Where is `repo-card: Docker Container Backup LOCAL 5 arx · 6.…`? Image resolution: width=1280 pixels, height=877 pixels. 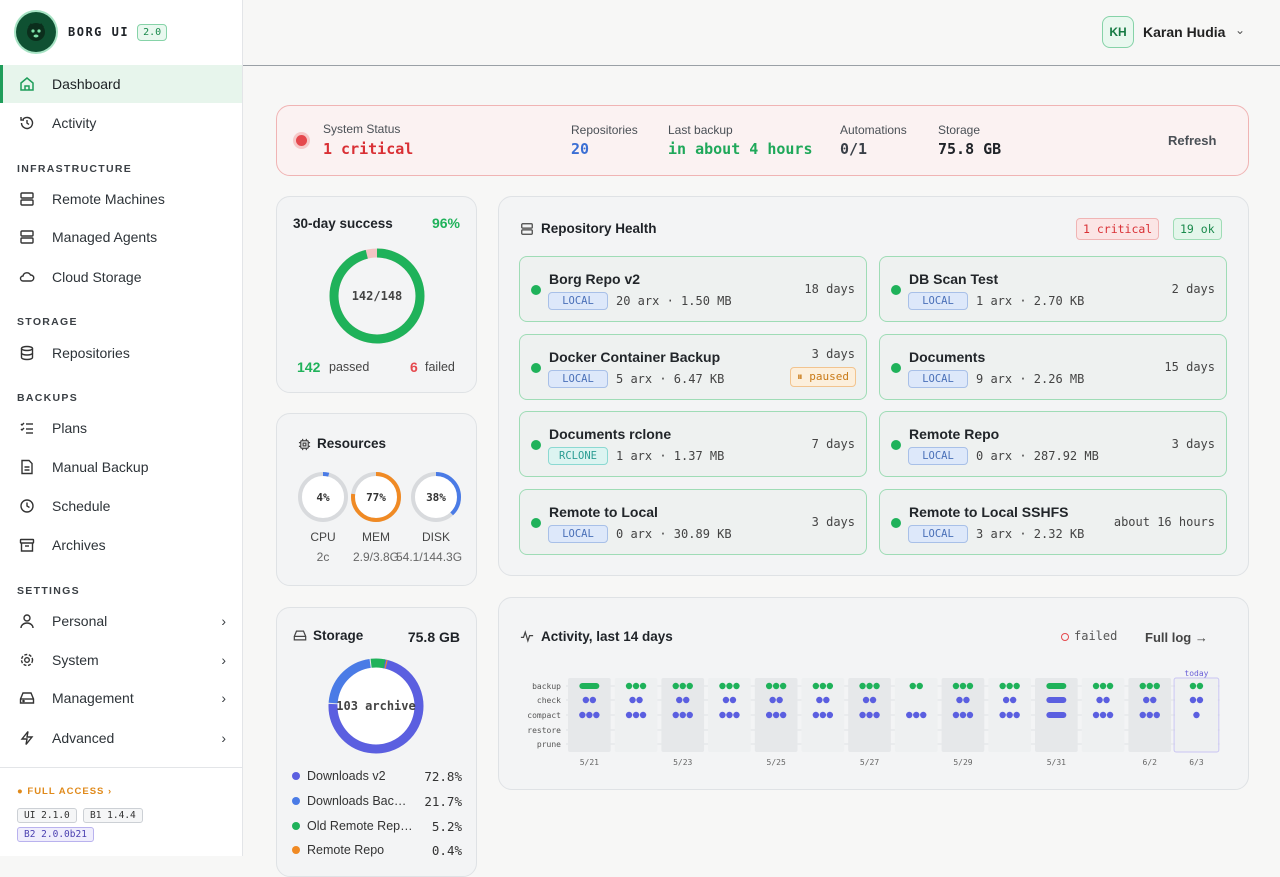 repo-card: Docker Container Backup LOCAL 5 arx · 6.… is located at coordinates (693, 367).